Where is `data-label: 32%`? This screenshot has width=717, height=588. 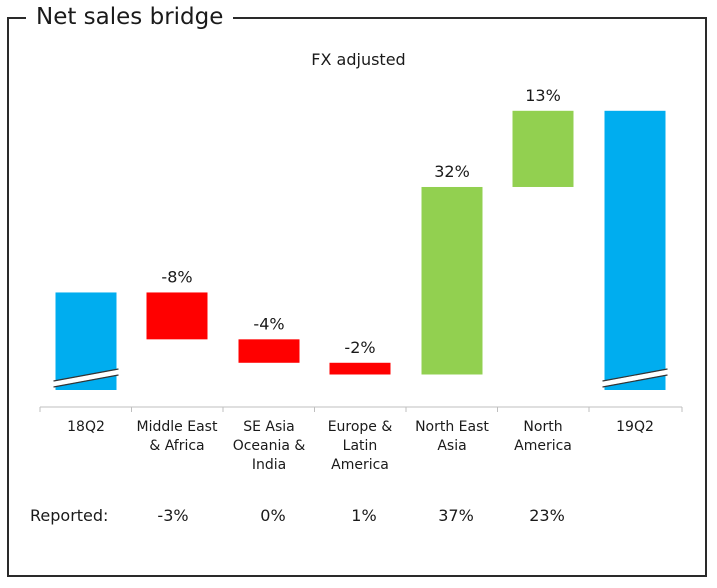 data-label: 32% is located at coordinates (452, 171).